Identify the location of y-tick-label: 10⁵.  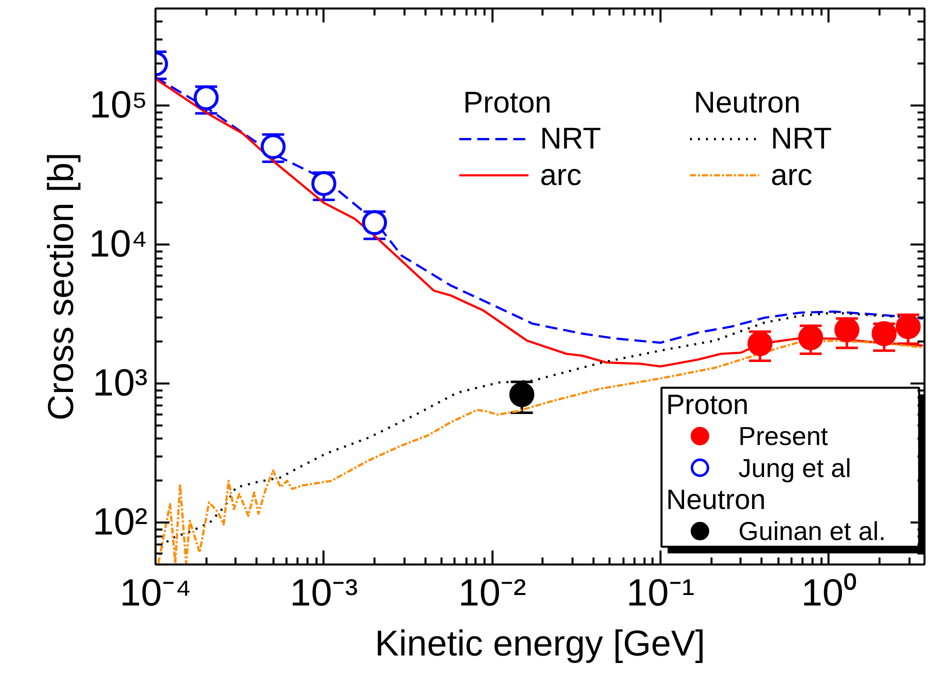
(118, 105).